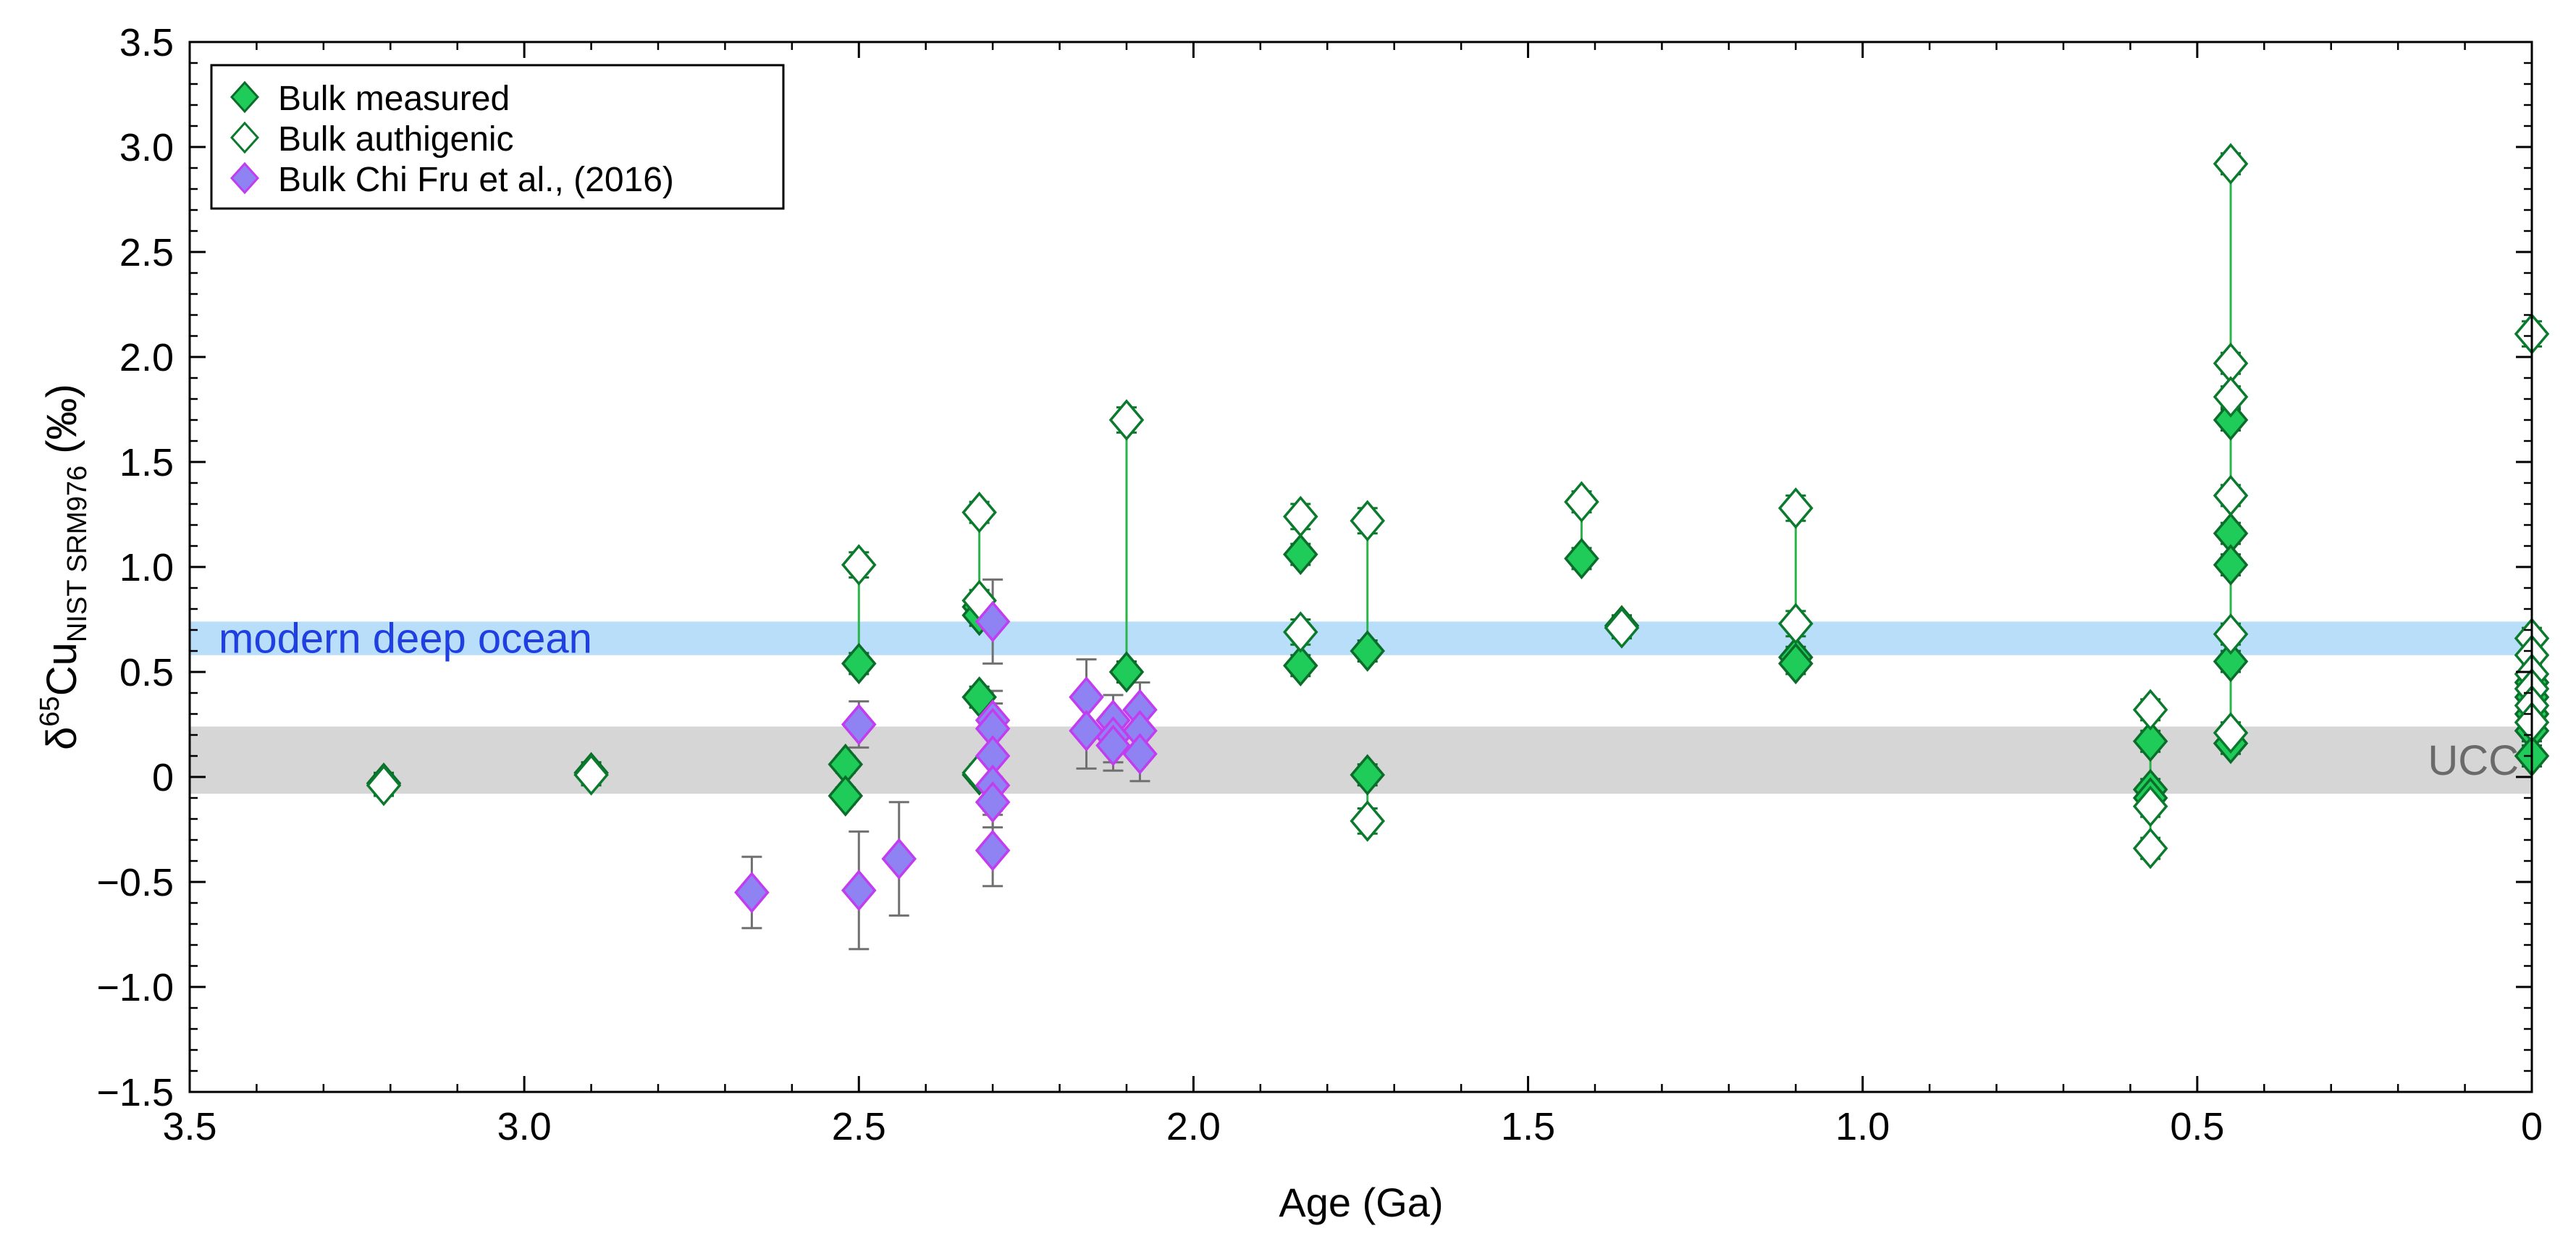 The image size is (2576, 1244). I want to click on legend-box, so click(497, 137).